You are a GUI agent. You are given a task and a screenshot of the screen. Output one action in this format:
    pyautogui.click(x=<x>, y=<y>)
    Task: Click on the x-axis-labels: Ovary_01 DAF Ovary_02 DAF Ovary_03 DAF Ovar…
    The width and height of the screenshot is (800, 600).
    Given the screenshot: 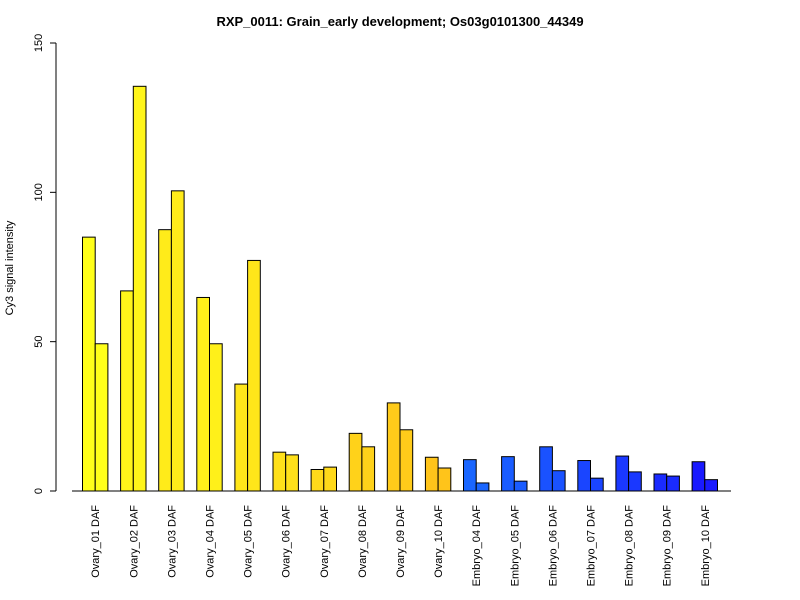 What is the action you would take?
    pyautogui.click(x=401, y=546)
    